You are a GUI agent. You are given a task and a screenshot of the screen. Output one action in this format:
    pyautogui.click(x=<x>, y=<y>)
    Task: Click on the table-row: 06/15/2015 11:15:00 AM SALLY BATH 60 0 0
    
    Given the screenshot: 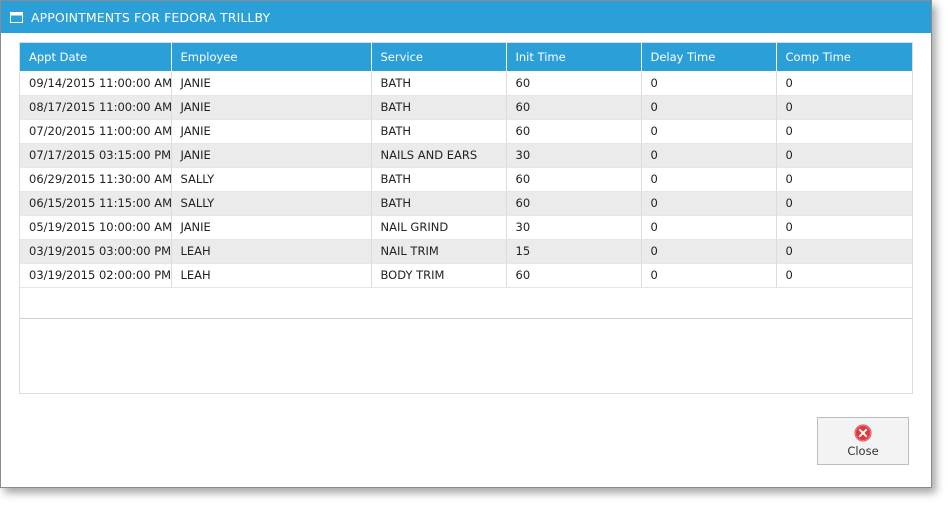 What is the action you would take?
    pyautogui.click(x=466, y=203)
    